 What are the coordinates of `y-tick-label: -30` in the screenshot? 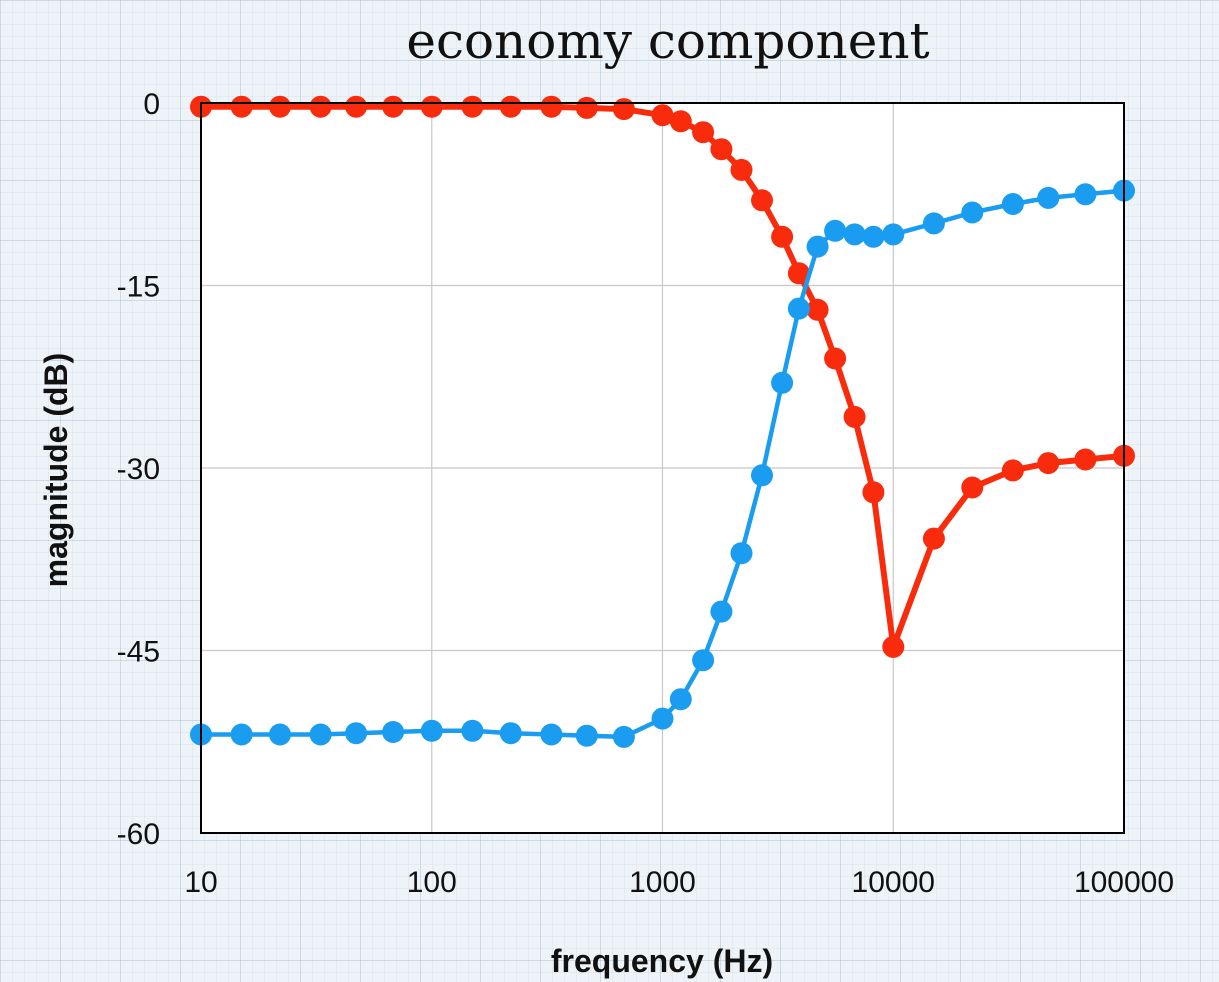 It's located at (138, 469).